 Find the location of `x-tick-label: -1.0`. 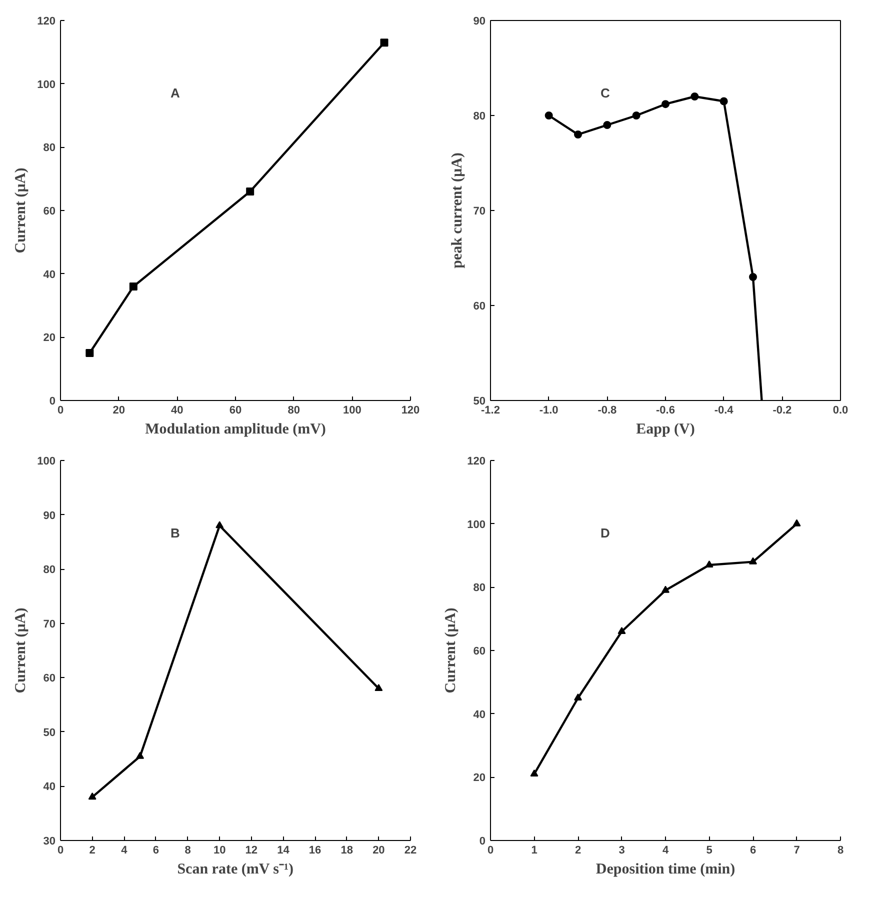

x-tick-label: -1.0 is located at coordinates (548, 410).